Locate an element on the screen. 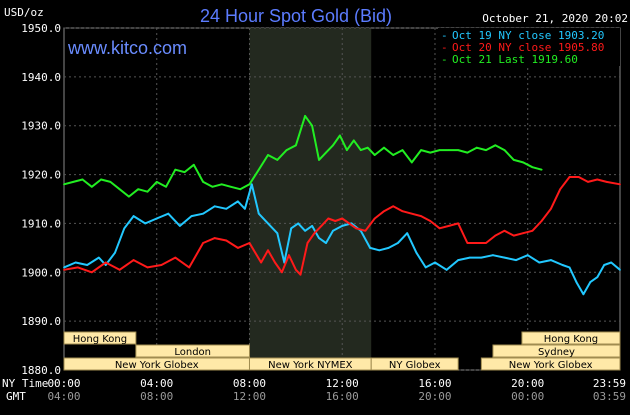  session-label: New York NYMEX is located at coordinates (310, 365).